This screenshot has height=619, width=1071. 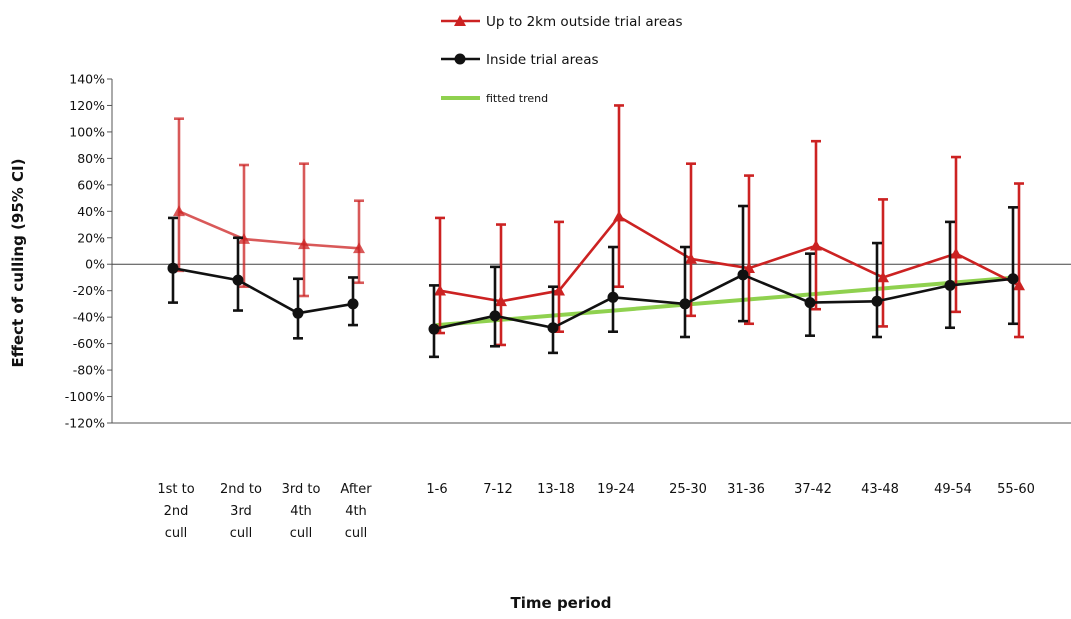 I want to click on y-tick-label: -80%, so click(x=89, y=370).